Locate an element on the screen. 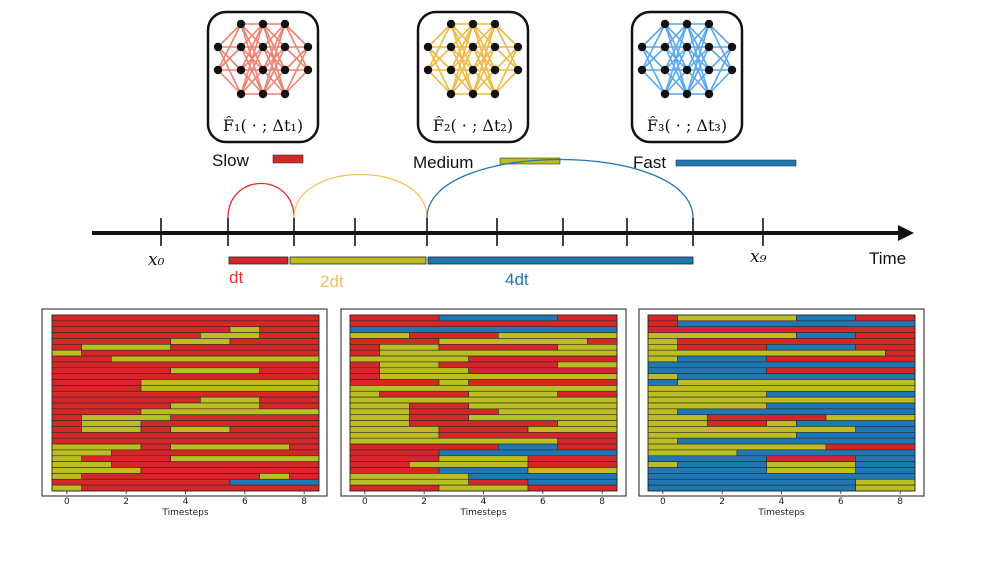 The height and width of the screenshot is (566, 983). network-fast: F̂₃( · ; Δt₃) is located at coordinates (687, 77).